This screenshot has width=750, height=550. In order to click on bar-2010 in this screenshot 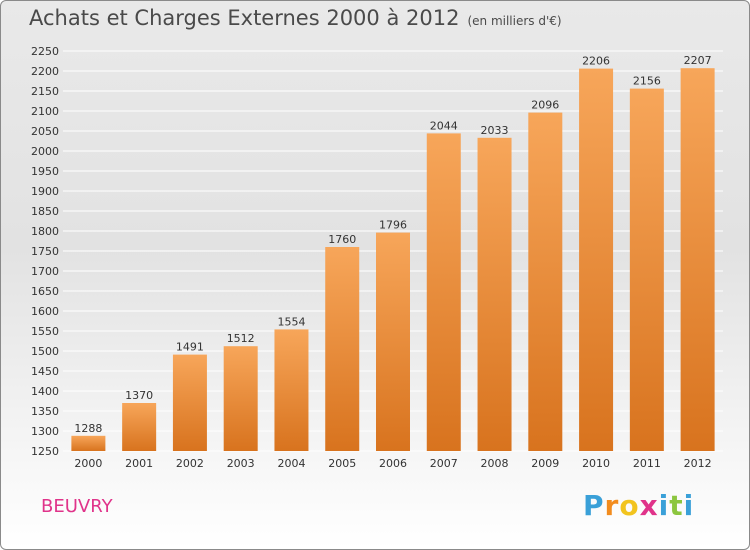, I will do `click(596, 259)`.